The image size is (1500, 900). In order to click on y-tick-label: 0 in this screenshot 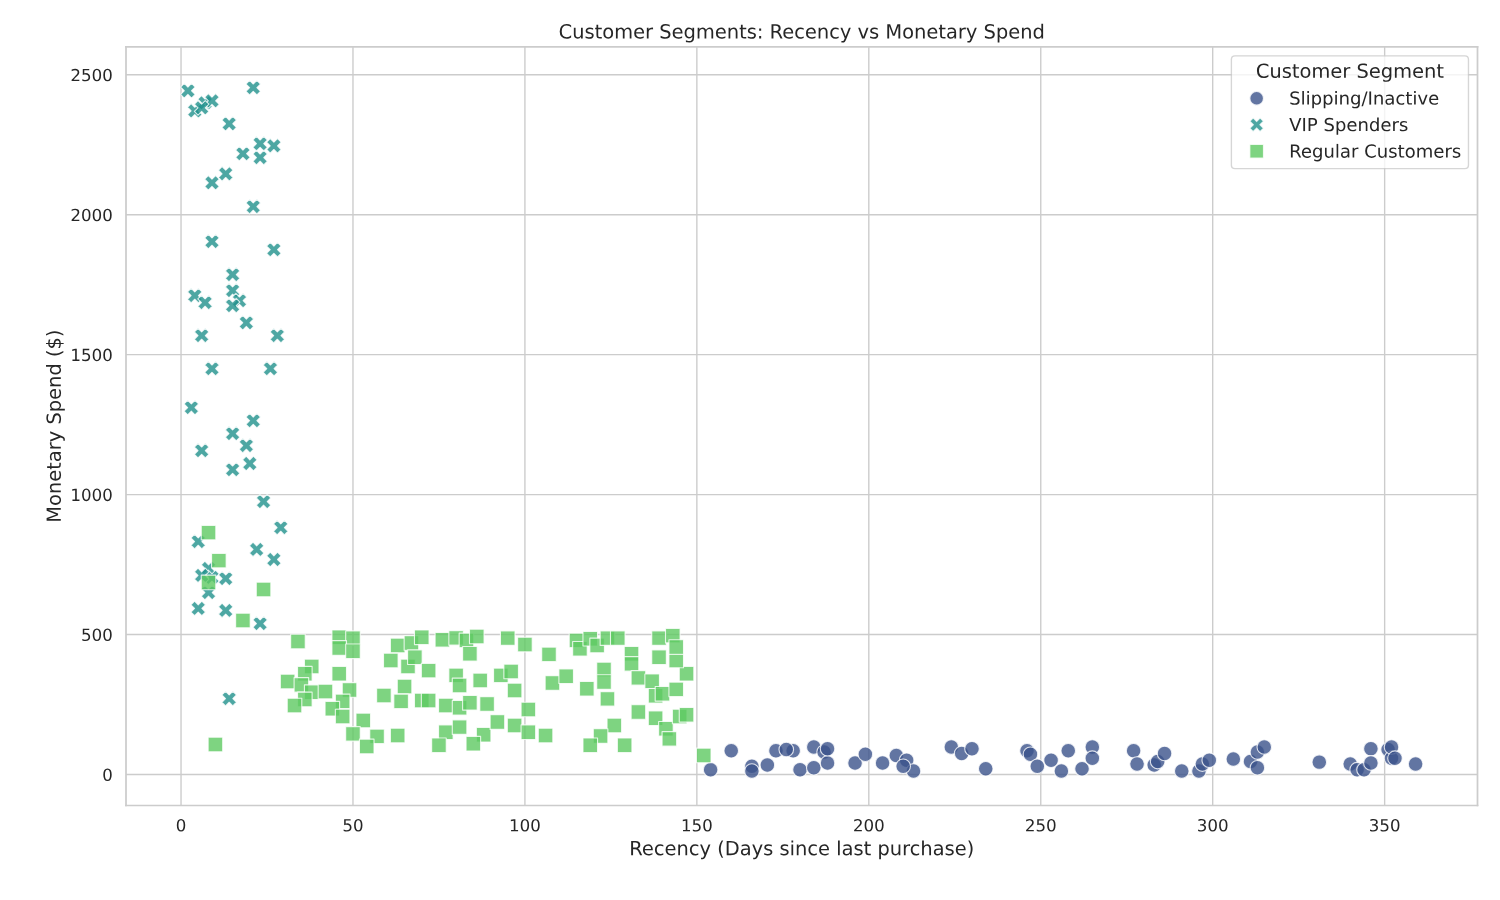, I will do `click(107, 774)`.